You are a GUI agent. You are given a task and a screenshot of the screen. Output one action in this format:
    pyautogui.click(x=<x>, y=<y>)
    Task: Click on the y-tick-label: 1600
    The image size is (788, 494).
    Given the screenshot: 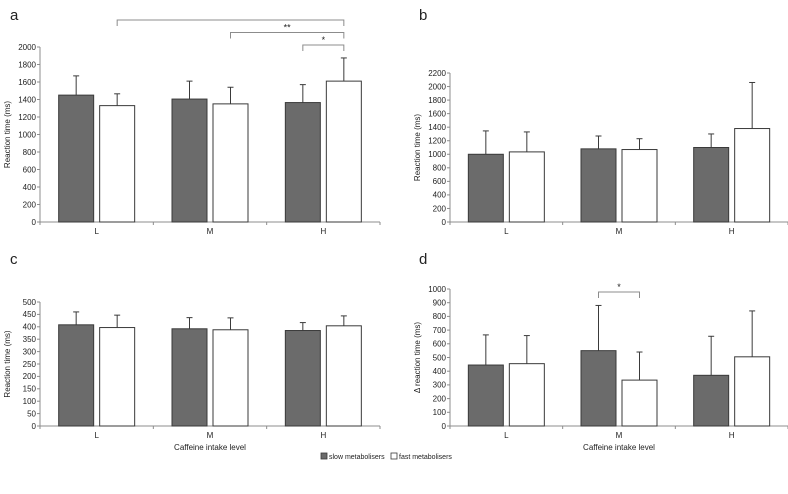 What is the action you would take?
    pyautogui.click(x=27, y=82)
    